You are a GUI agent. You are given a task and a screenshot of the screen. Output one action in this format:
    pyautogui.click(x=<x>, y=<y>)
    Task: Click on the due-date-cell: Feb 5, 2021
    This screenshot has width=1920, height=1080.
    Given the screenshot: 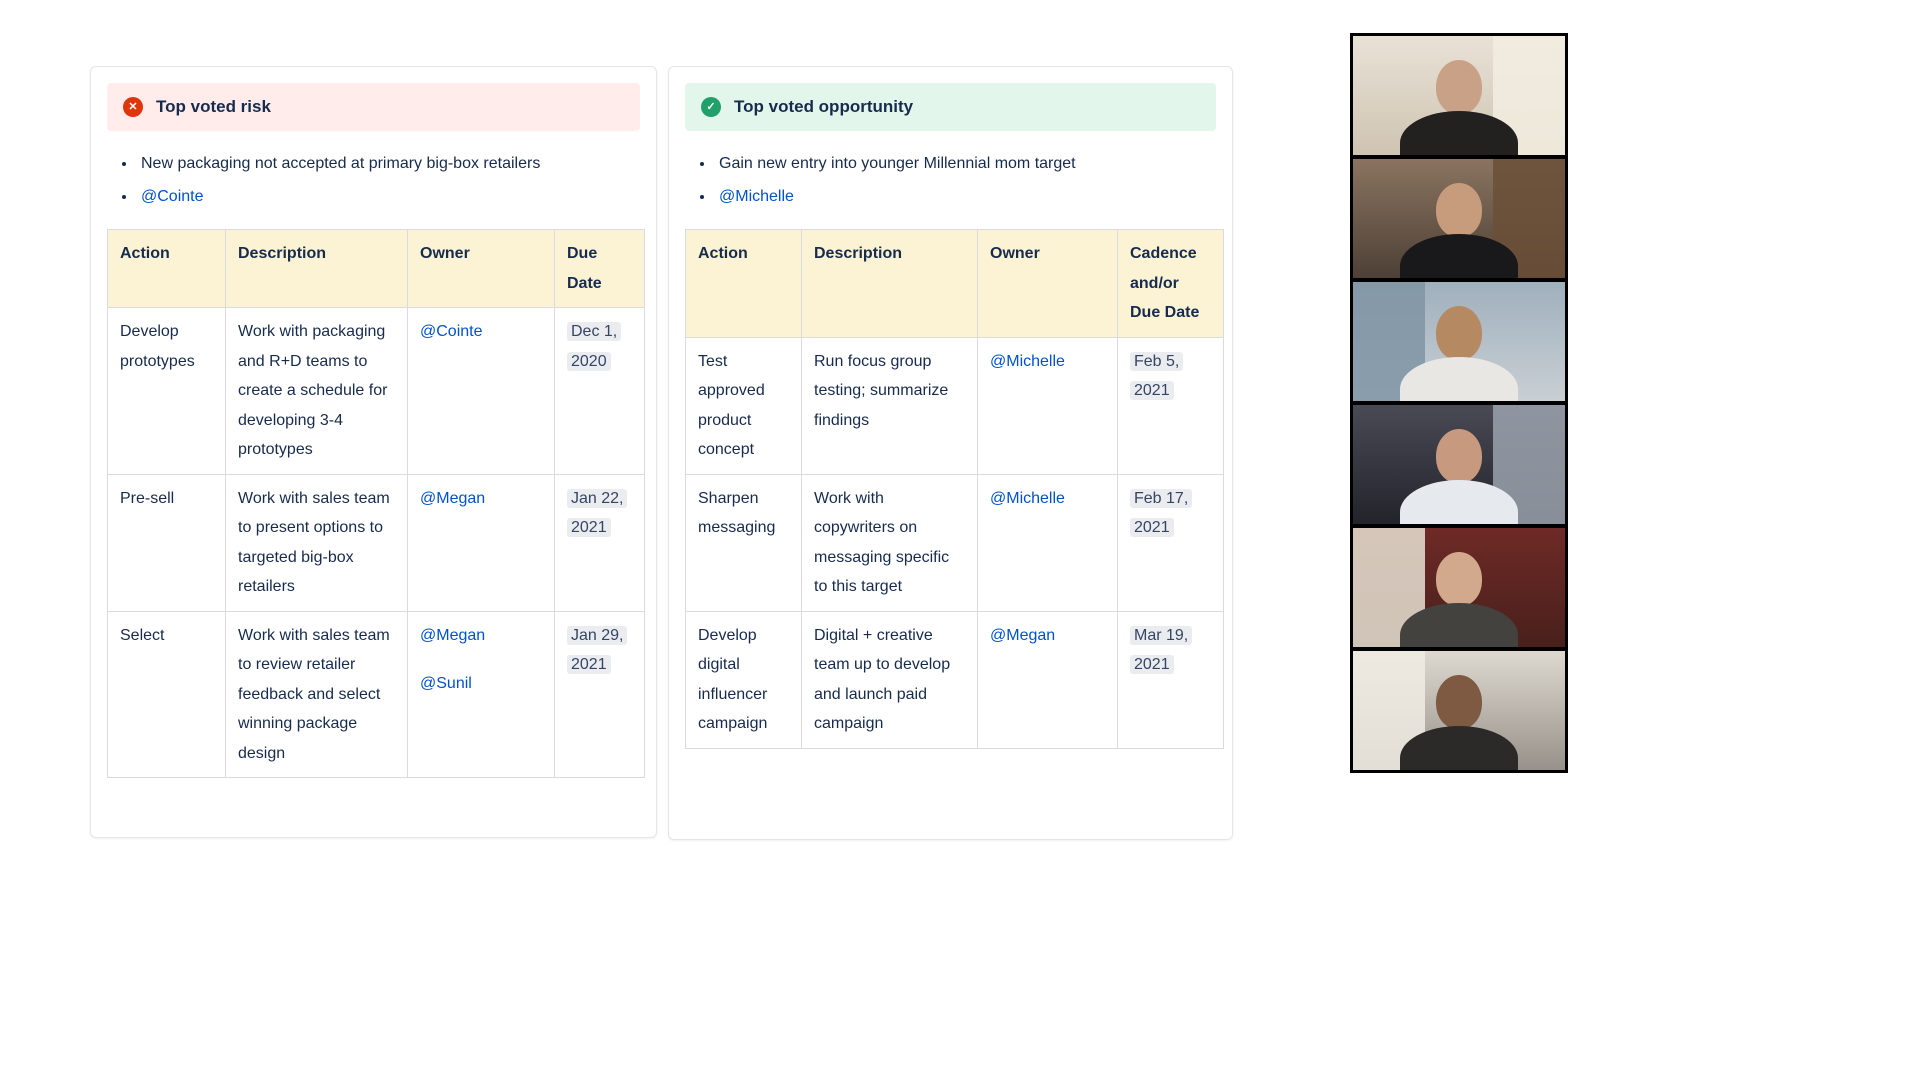 What is the action you would take?
    pyautogui.click(x=1170, y=405)
    